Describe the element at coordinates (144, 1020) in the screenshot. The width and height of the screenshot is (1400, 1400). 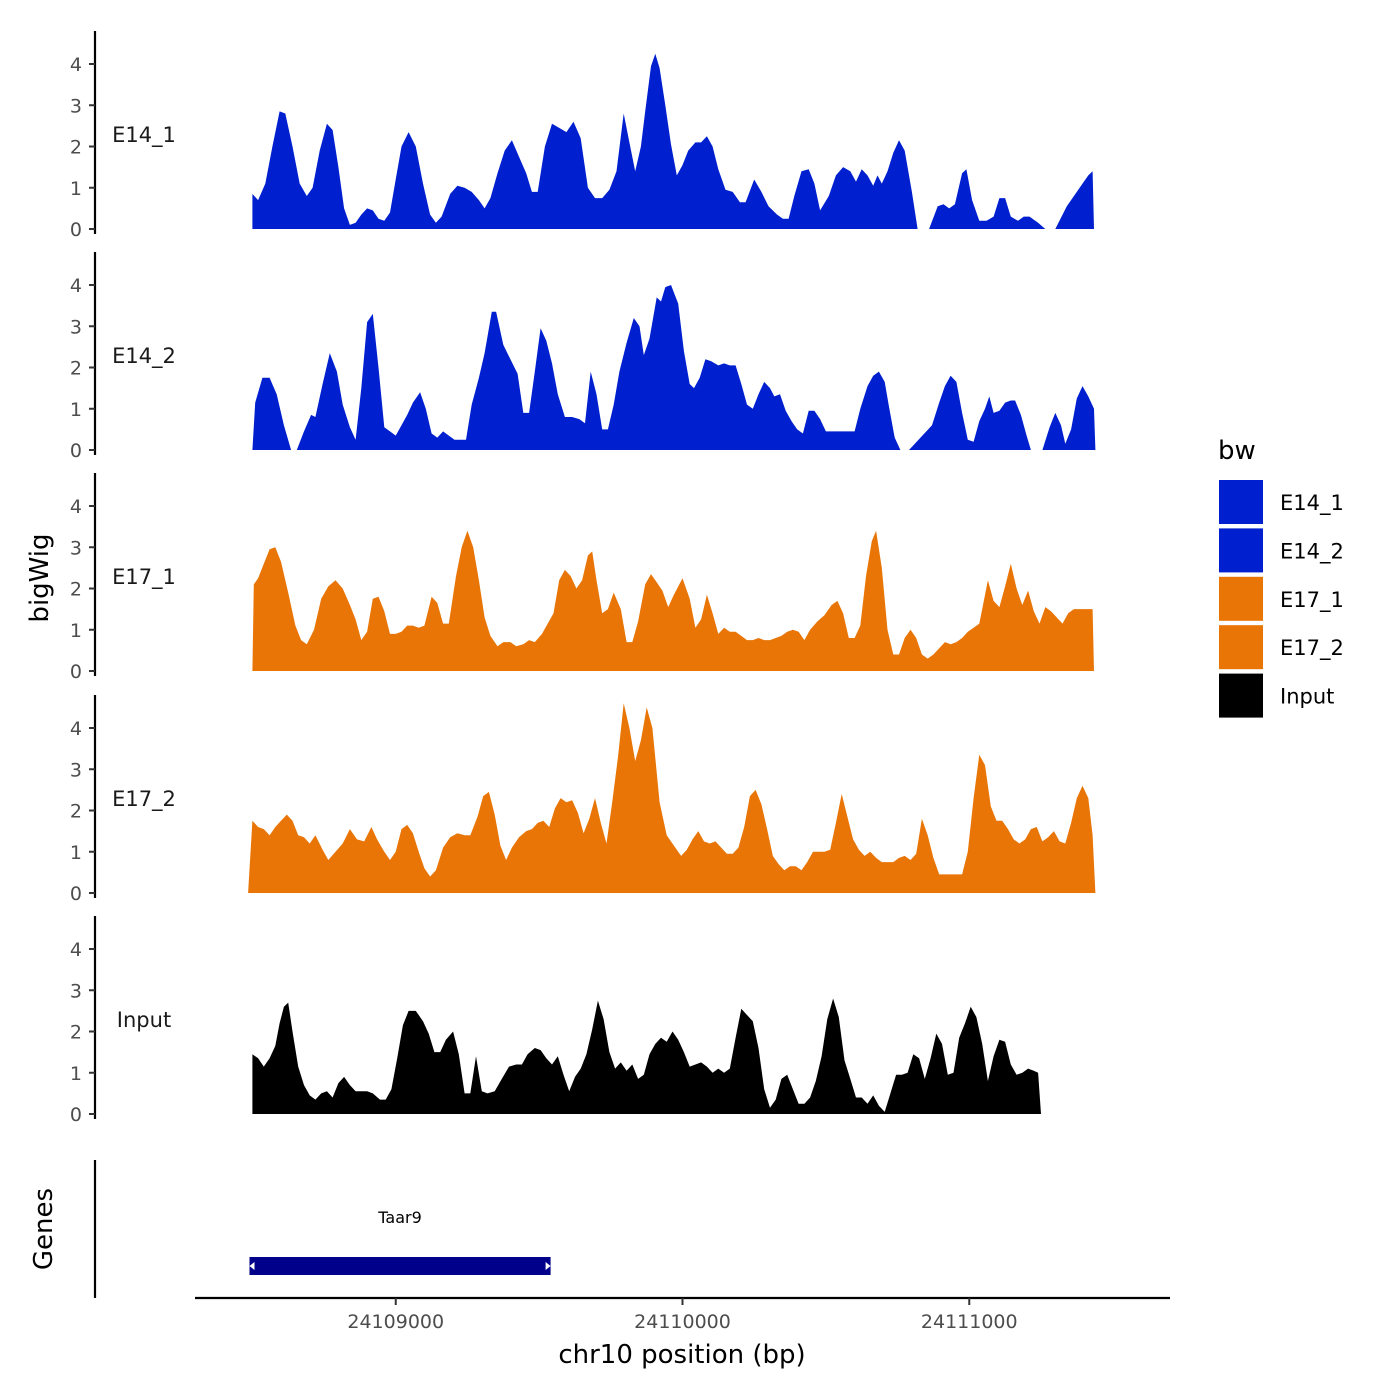
I see `track-label: Input` at that location.